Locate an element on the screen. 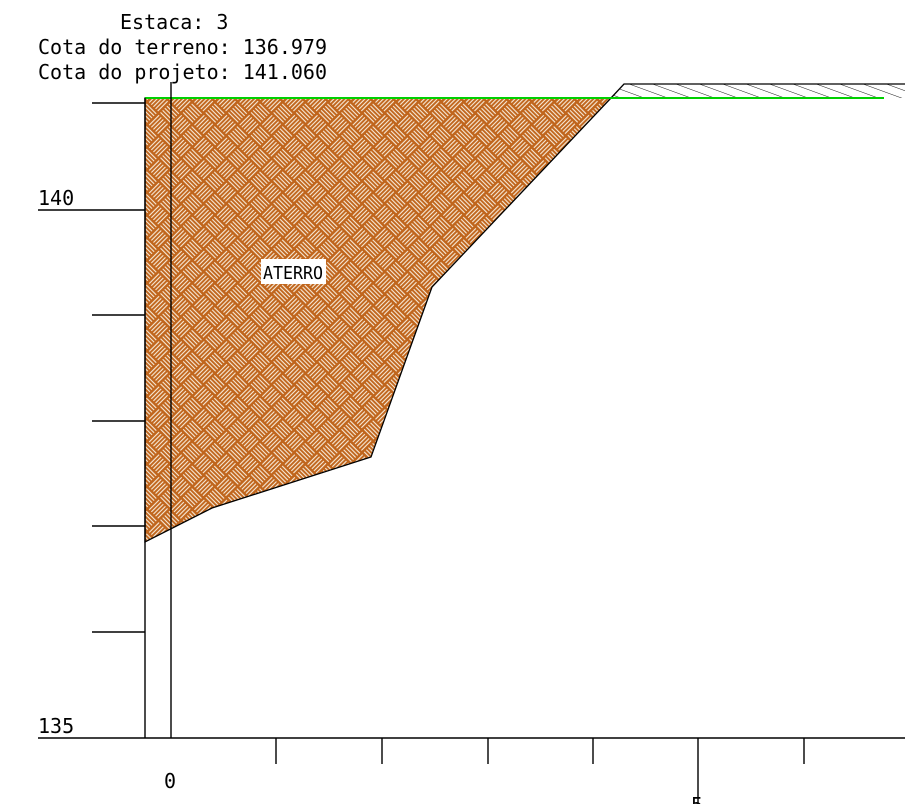 This screenshot has height=804, width=905. project-elevation-text: Cota do projeto: 141.060 is located at coordinates (182, 72).